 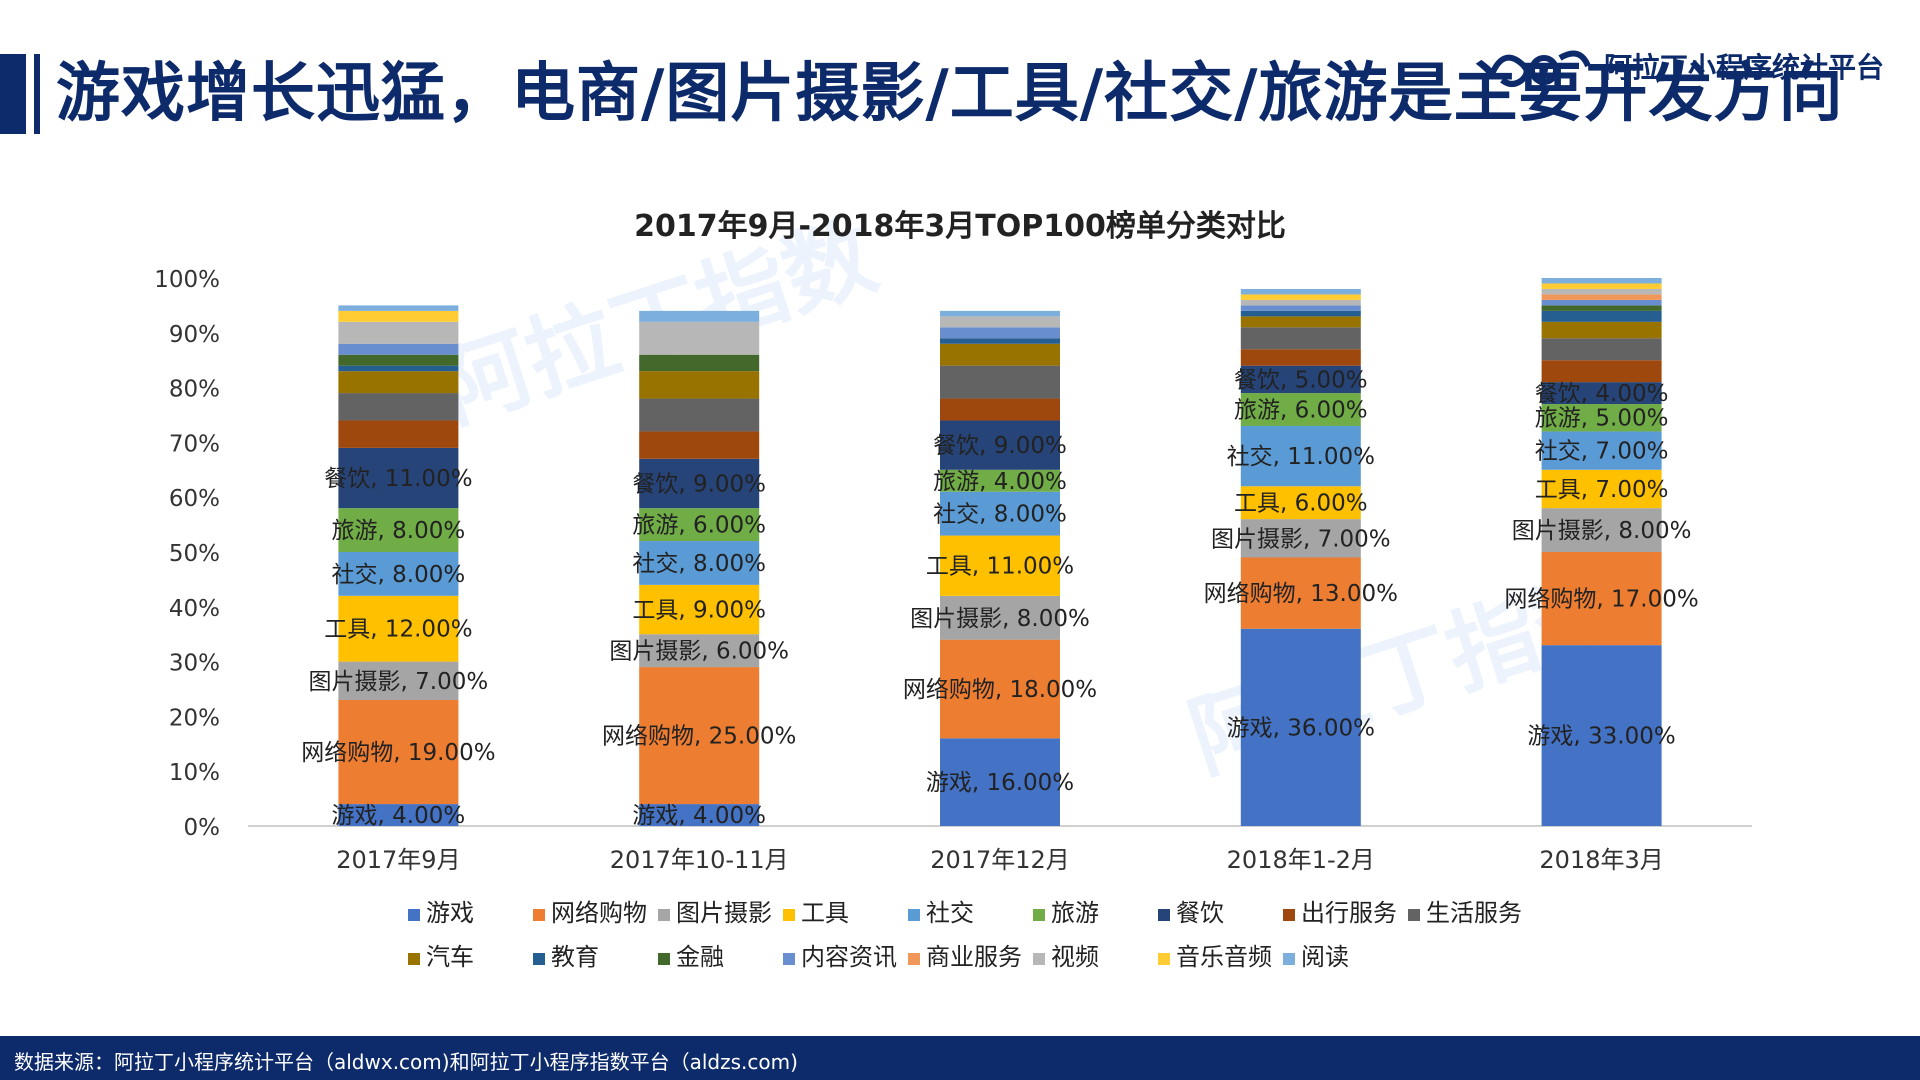 I want to click on data-label: 社交, 11.00%, so click(x=1301, y=457).